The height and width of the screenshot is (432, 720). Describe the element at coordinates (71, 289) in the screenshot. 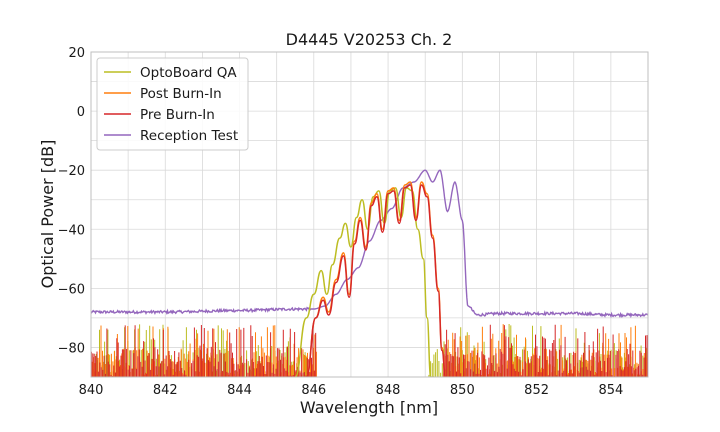

I see `y-tick-label: −60` at that location.